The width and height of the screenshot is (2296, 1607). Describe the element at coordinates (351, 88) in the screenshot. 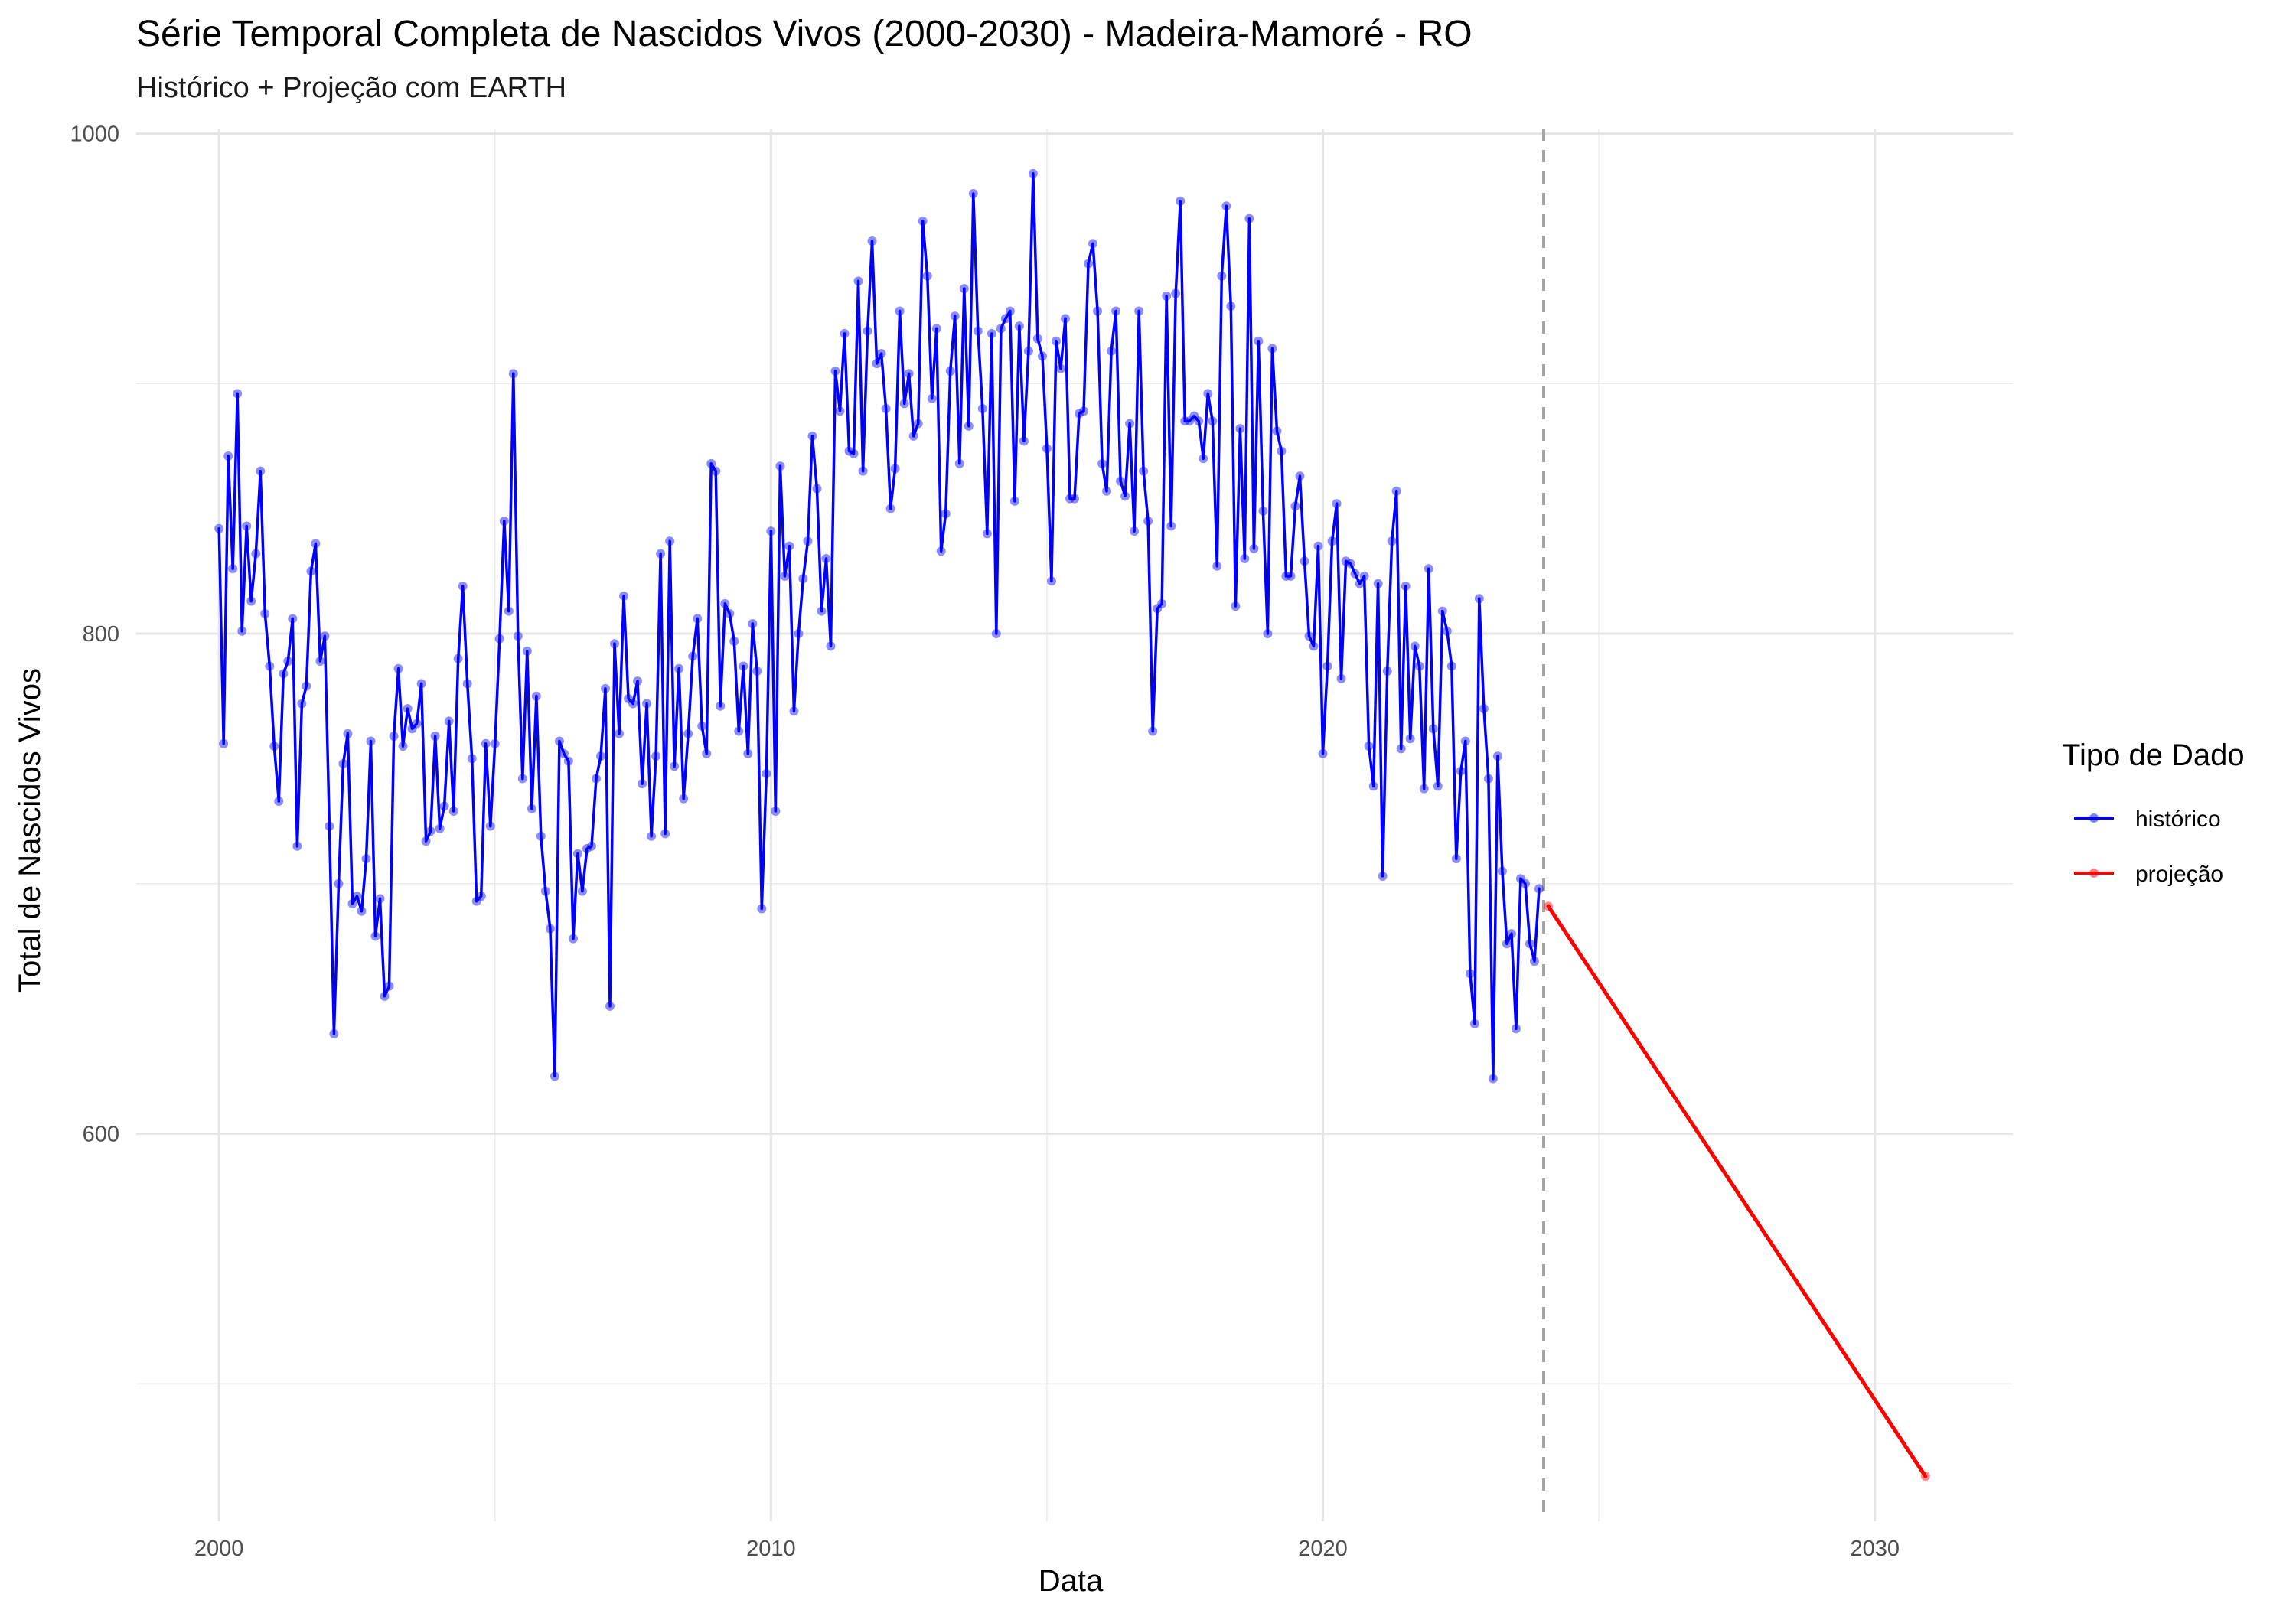

I see `chart-subtitle: Histórico + Projeção com EARTH` at that location.